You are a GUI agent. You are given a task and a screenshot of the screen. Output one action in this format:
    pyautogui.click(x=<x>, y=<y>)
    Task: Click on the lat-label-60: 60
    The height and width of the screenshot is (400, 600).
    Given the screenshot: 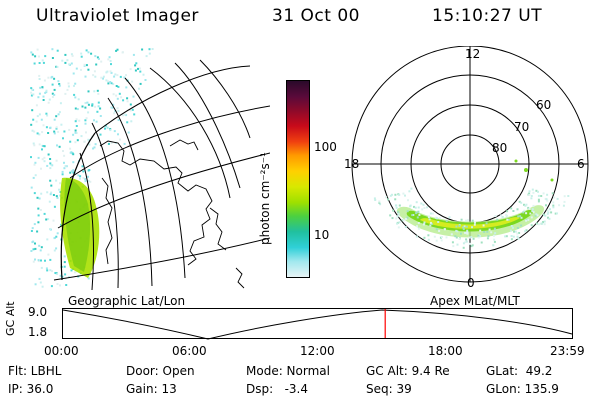 What is the action you would take?
    pyautogui.click(x=544, y=105)
    